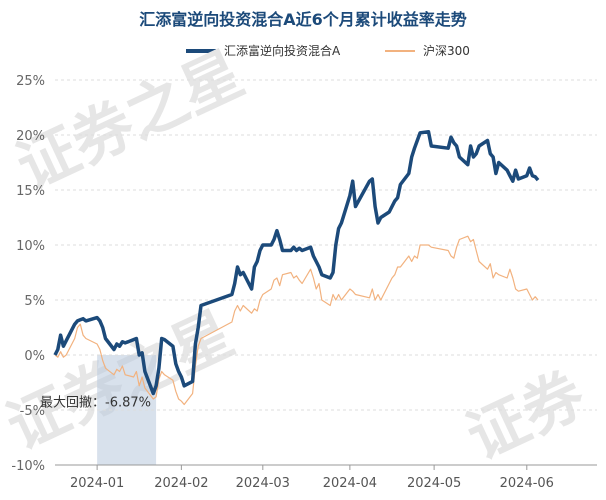  I want to click on x-tick-label: 2024-04, so click(350, 483).